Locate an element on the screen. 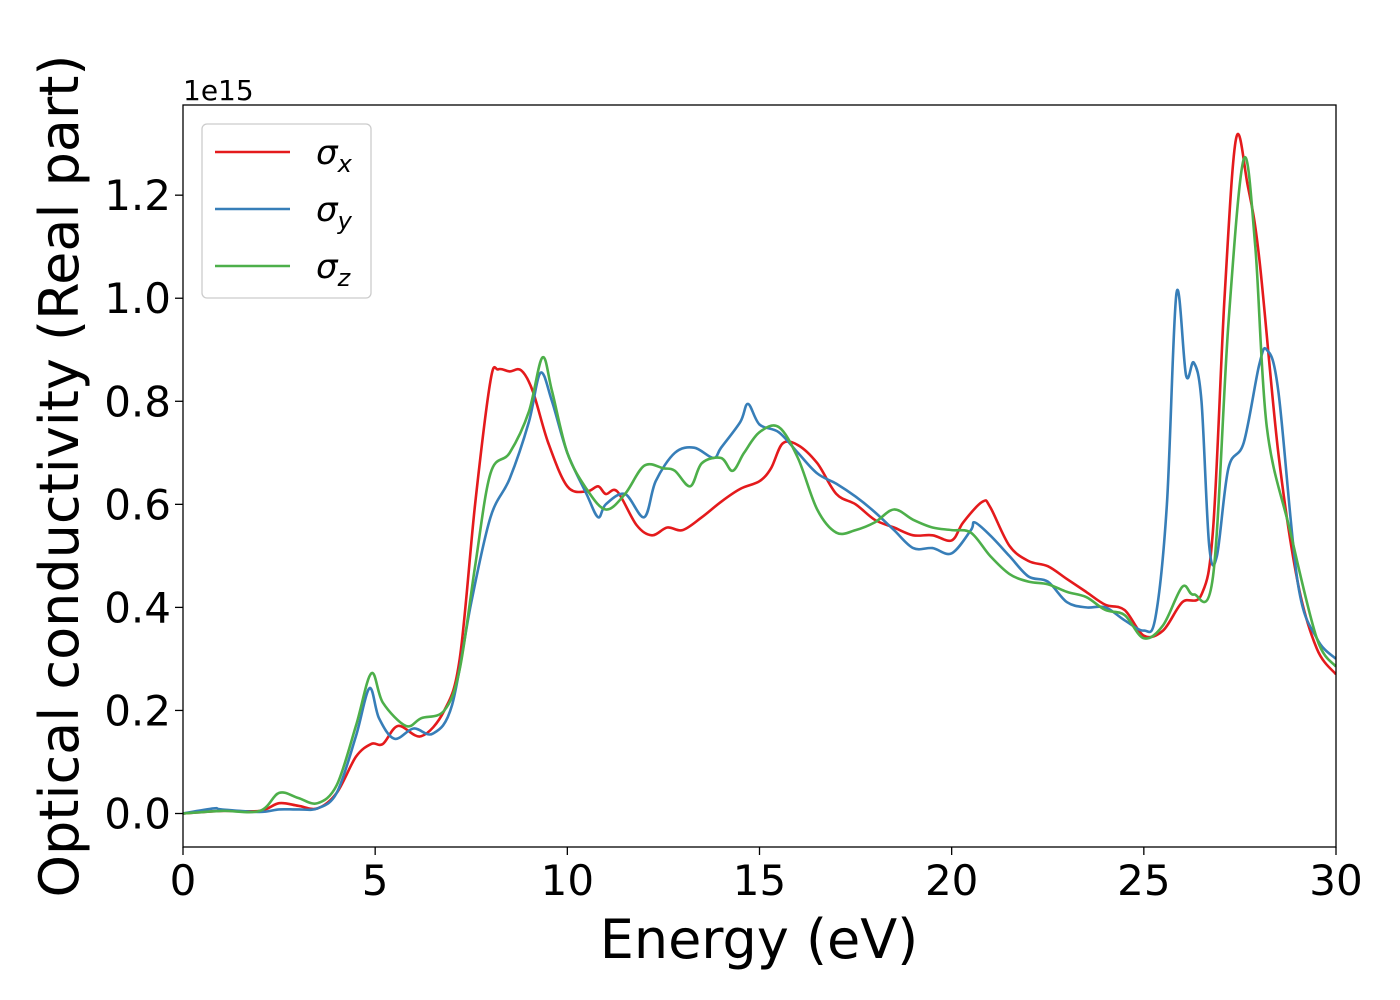 This screenshot has height=1000, width=1400. legend-label-z: σz is located at coordinates (334, 269).